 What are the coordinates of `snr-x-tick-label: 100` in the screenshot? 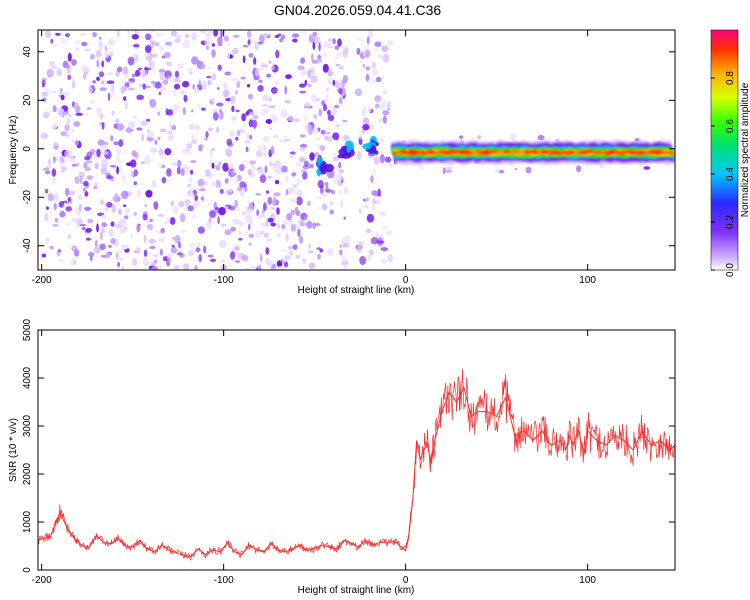 It's located at (587, 580).